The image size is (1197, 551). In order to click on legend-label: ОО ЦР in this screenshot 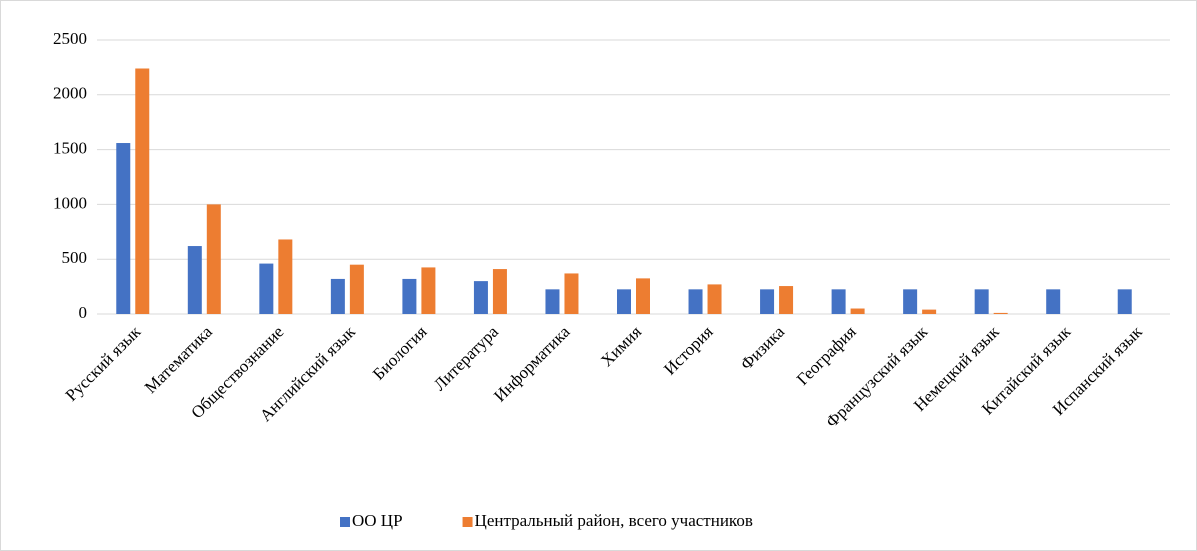, I will do `click(377, 520)`.